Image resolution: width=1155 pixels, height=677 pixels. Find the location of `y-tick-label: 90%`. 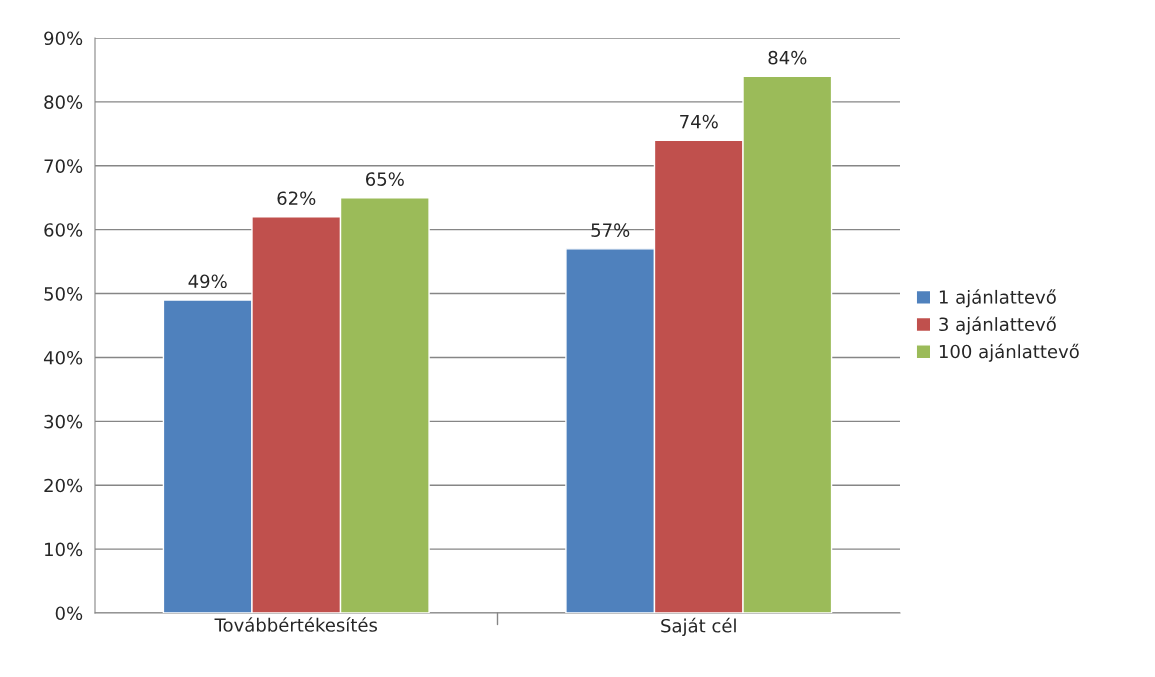

y-tick-label: 90% is located at coordinates (63, 38).